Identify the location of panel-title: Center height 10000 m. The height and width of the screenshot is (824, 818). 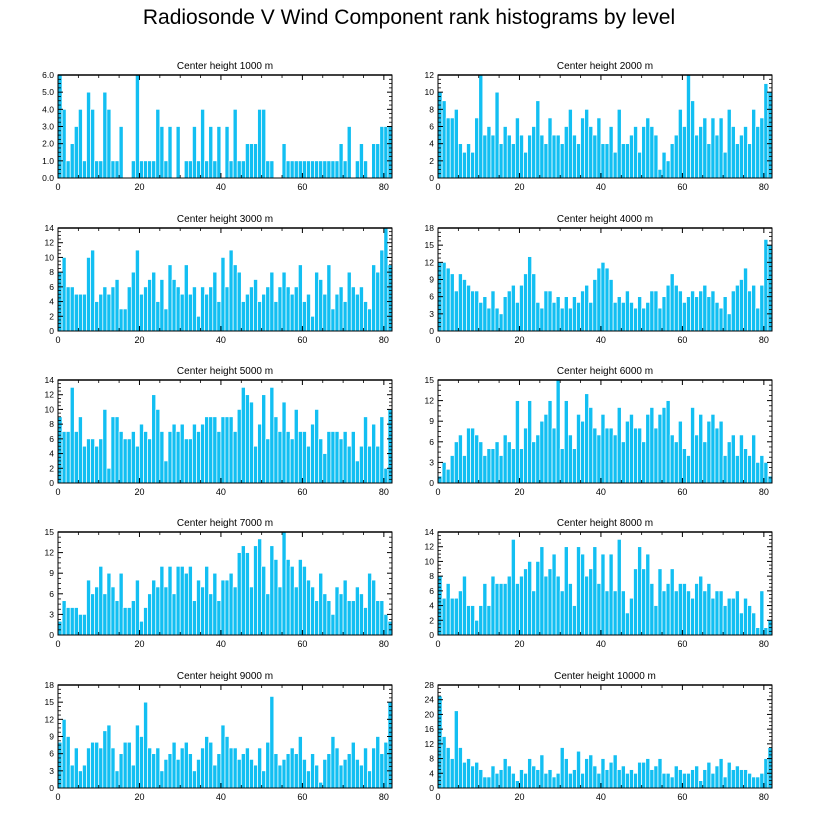
(605, 676).